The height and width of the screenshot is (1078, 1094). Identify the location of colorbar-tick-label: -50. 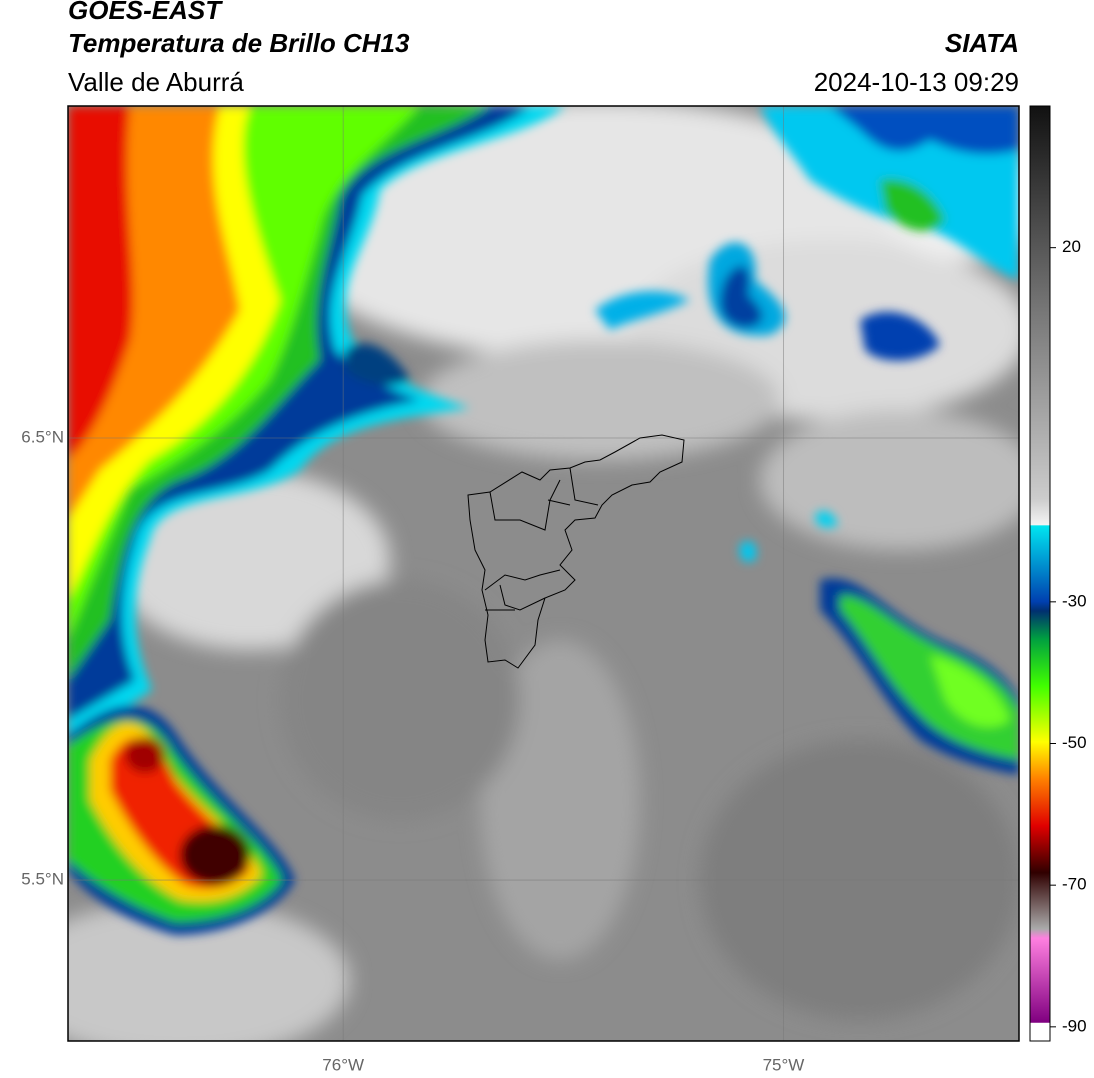
(1074, 742).